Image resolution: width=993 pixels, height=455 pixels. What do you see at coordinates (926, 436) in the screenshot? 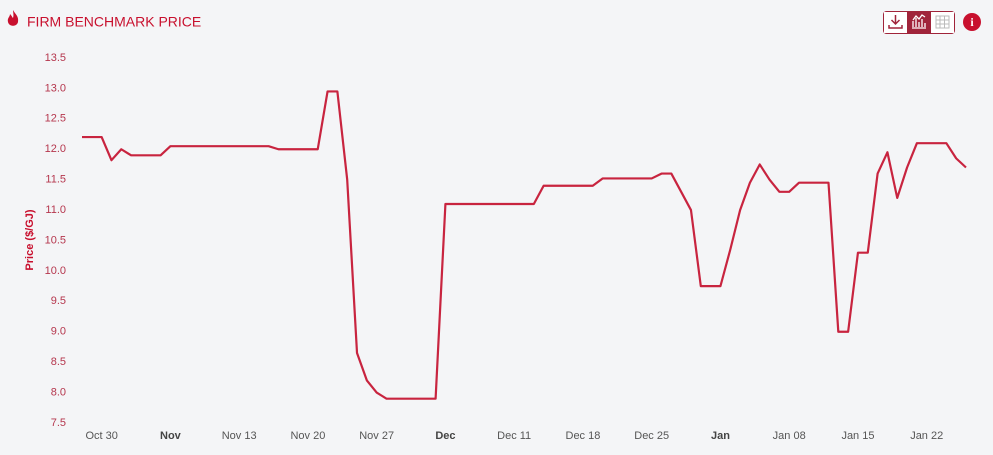
I see `x-tick-label: Jan 22` at bounding box center [926, 436].